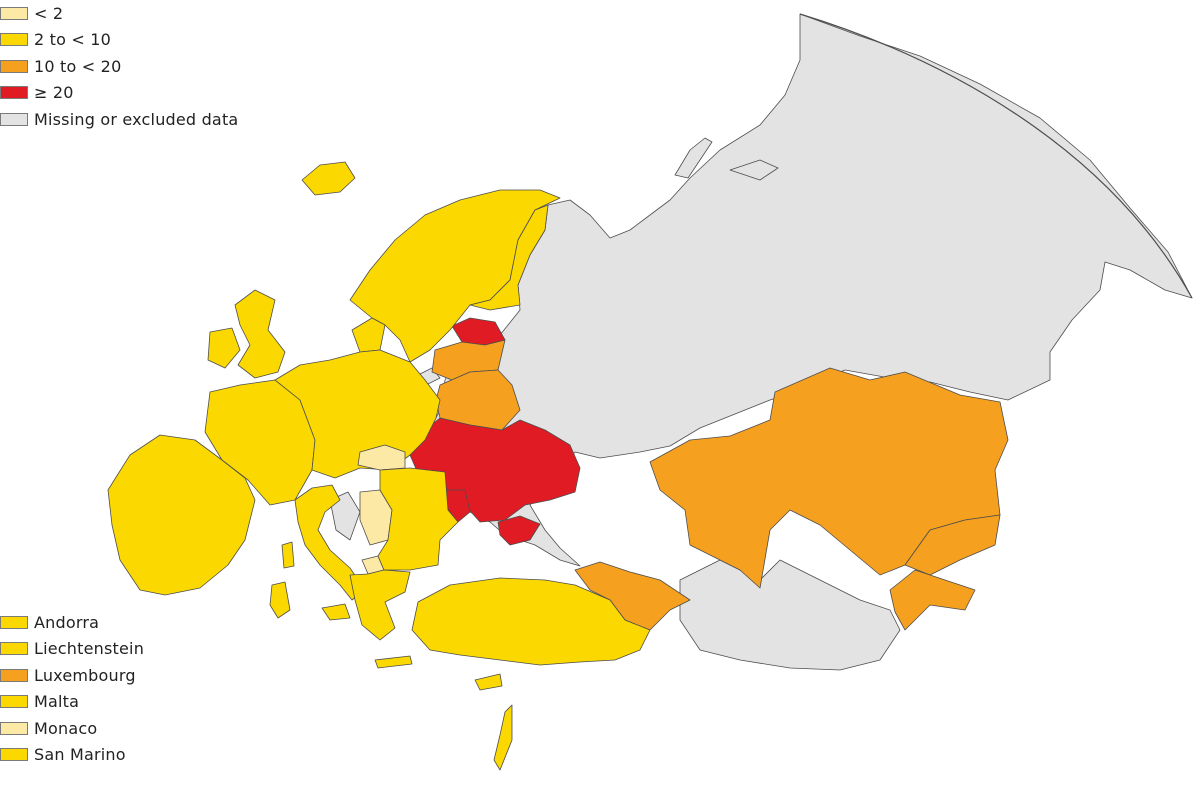 This screenshot has height=788, width=1200. I want to click on legend-label: Luxembourg, so click(85, 675).